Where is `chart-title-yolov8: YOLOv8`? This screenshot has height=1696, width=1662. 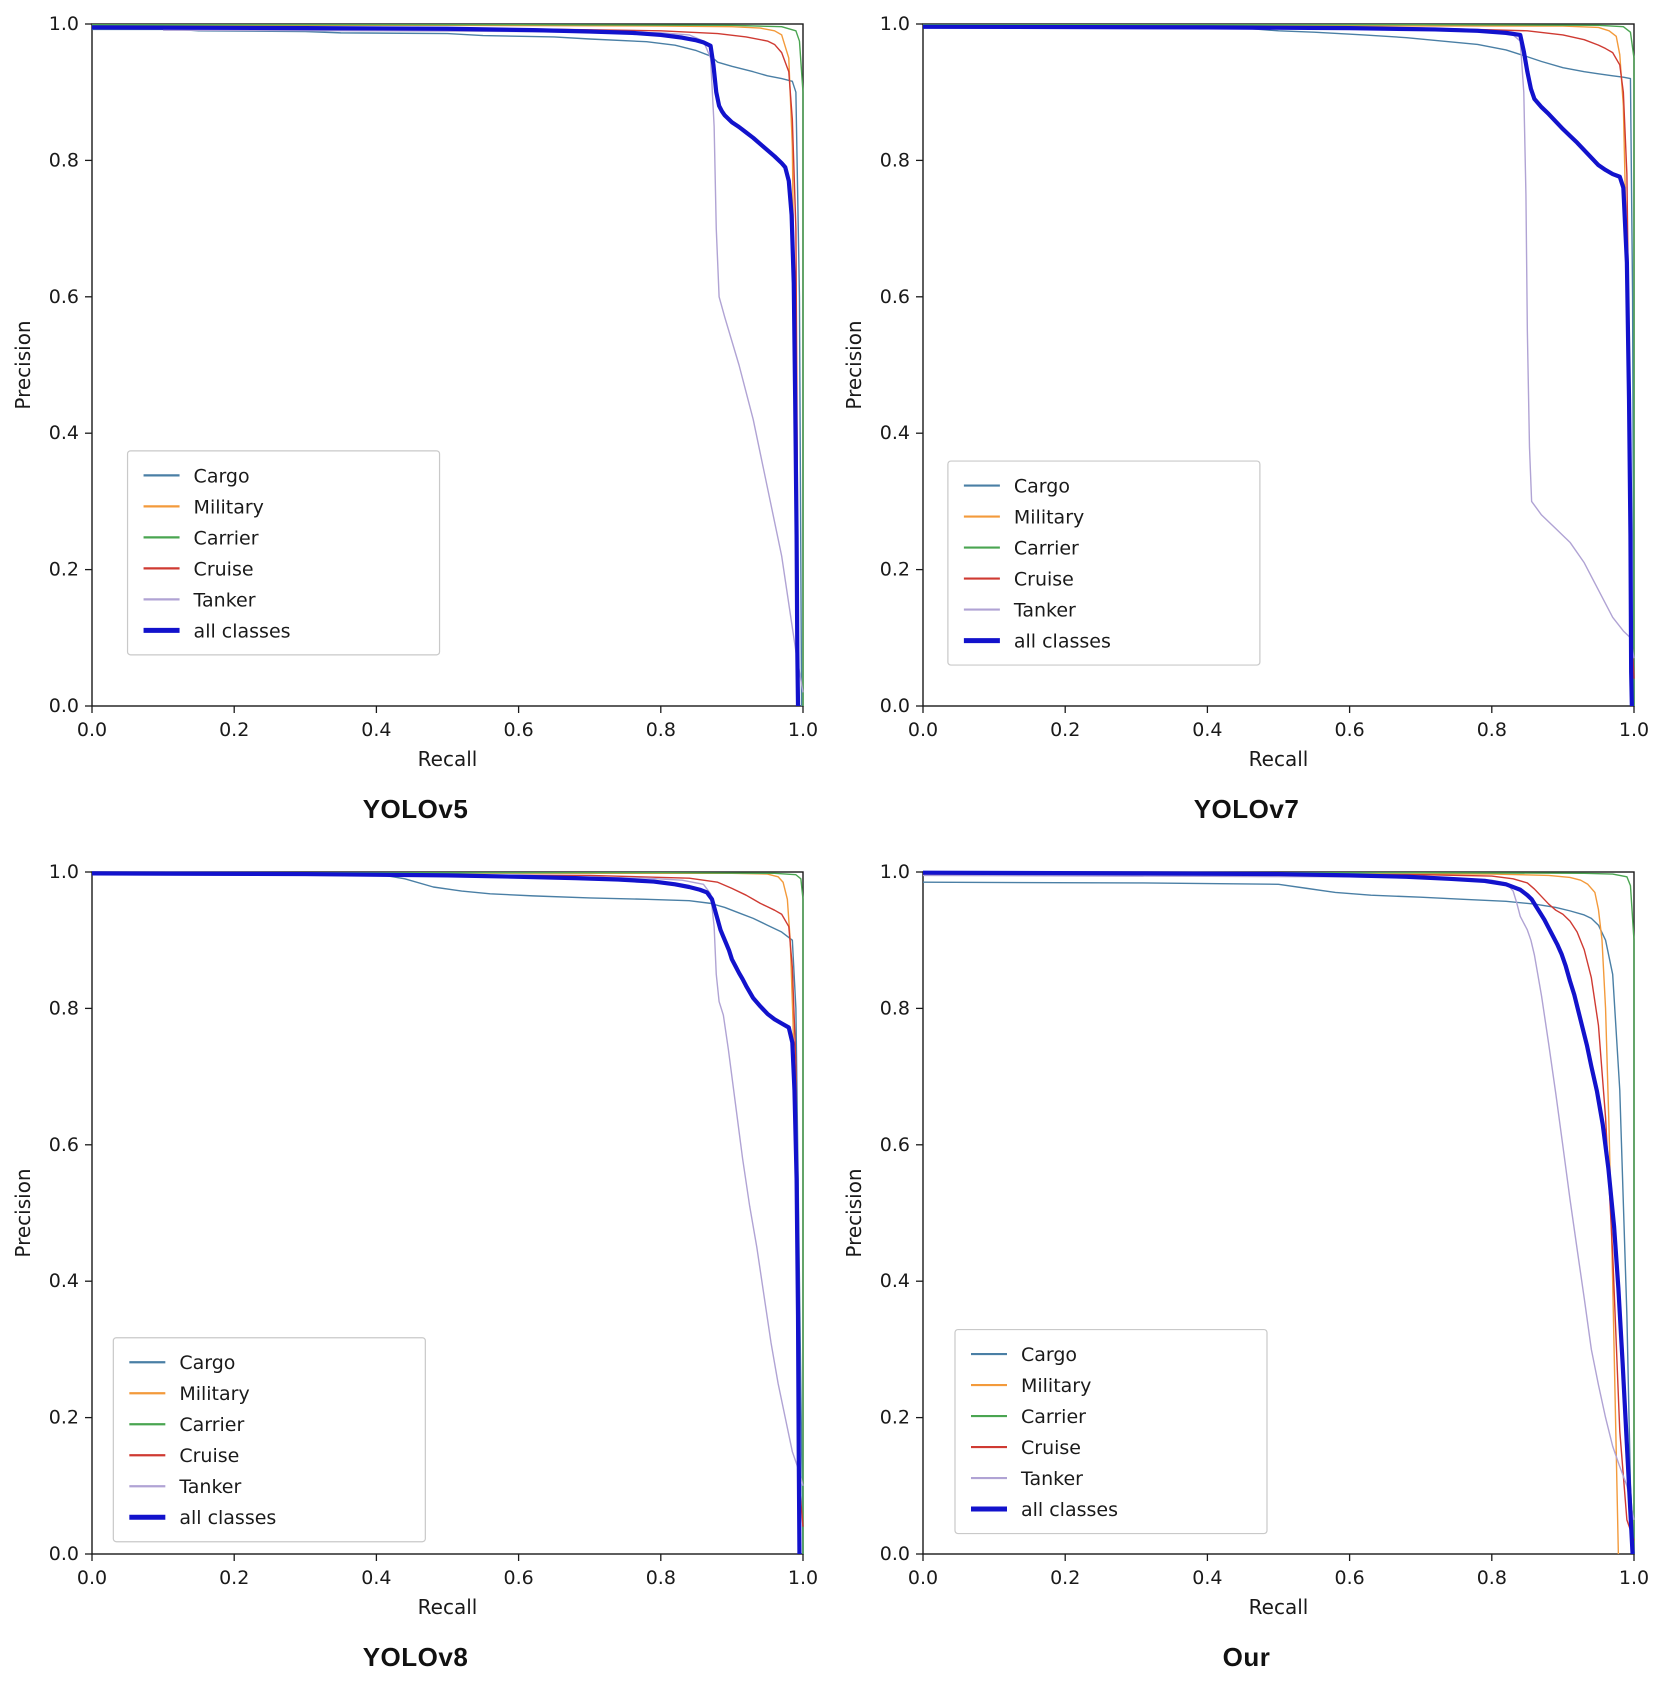
chart-title-yolov8: YOLOv8 is located at coordinates (415, 1657).